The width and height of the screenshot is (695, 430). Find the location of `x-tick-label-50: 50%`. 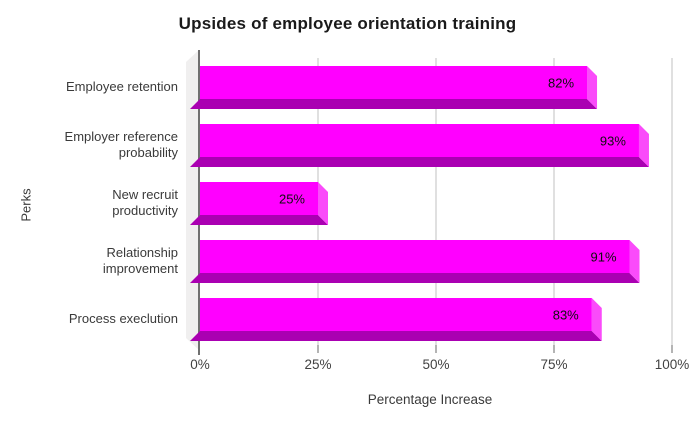

x-tick-label-50: 50% is located at coordinates (436, 364).